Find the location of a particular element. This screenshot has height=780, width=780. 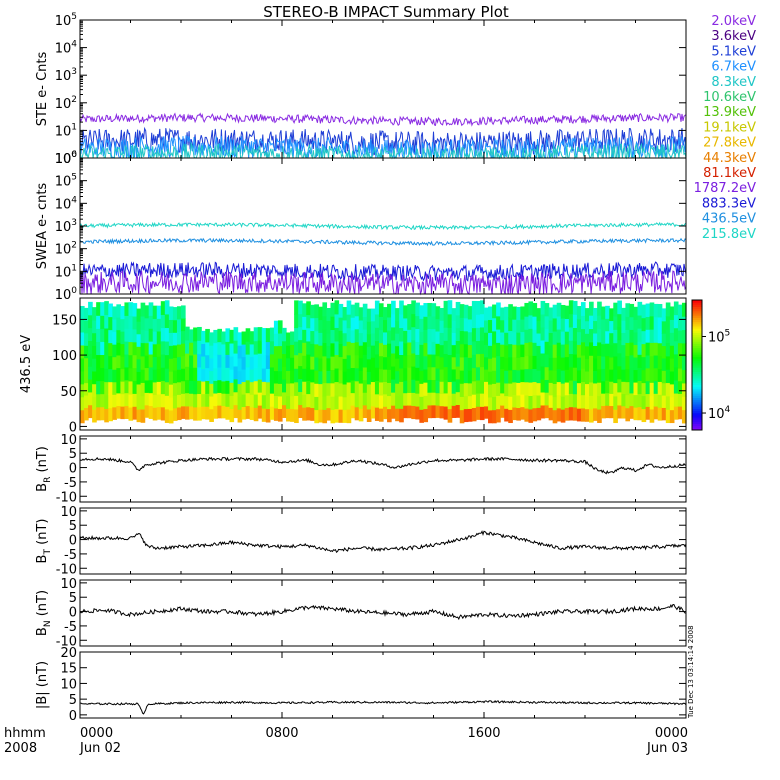

pad-heatmap is located at coordinates (383, 362).